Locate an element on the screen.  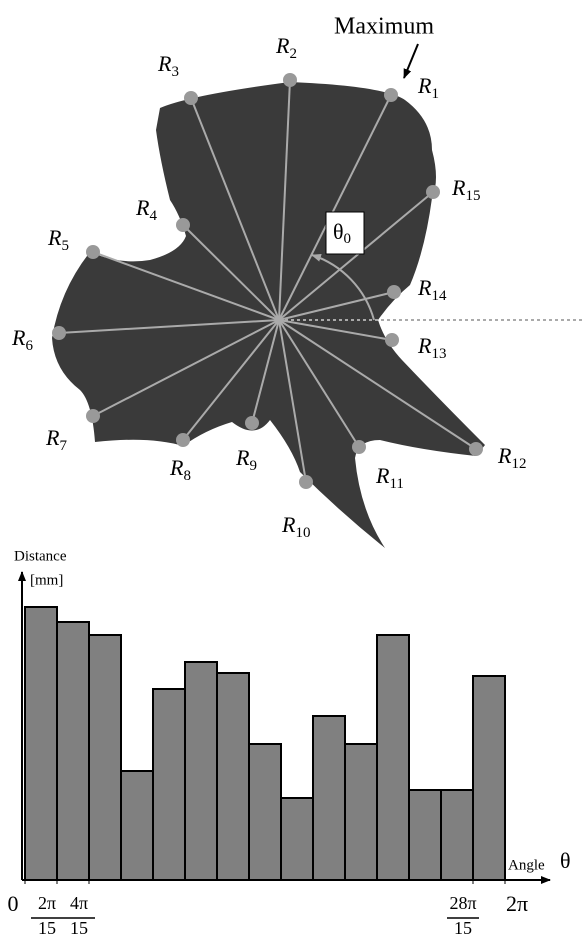
x-tick-numerator: 4π is located at coordinates (79, 903).